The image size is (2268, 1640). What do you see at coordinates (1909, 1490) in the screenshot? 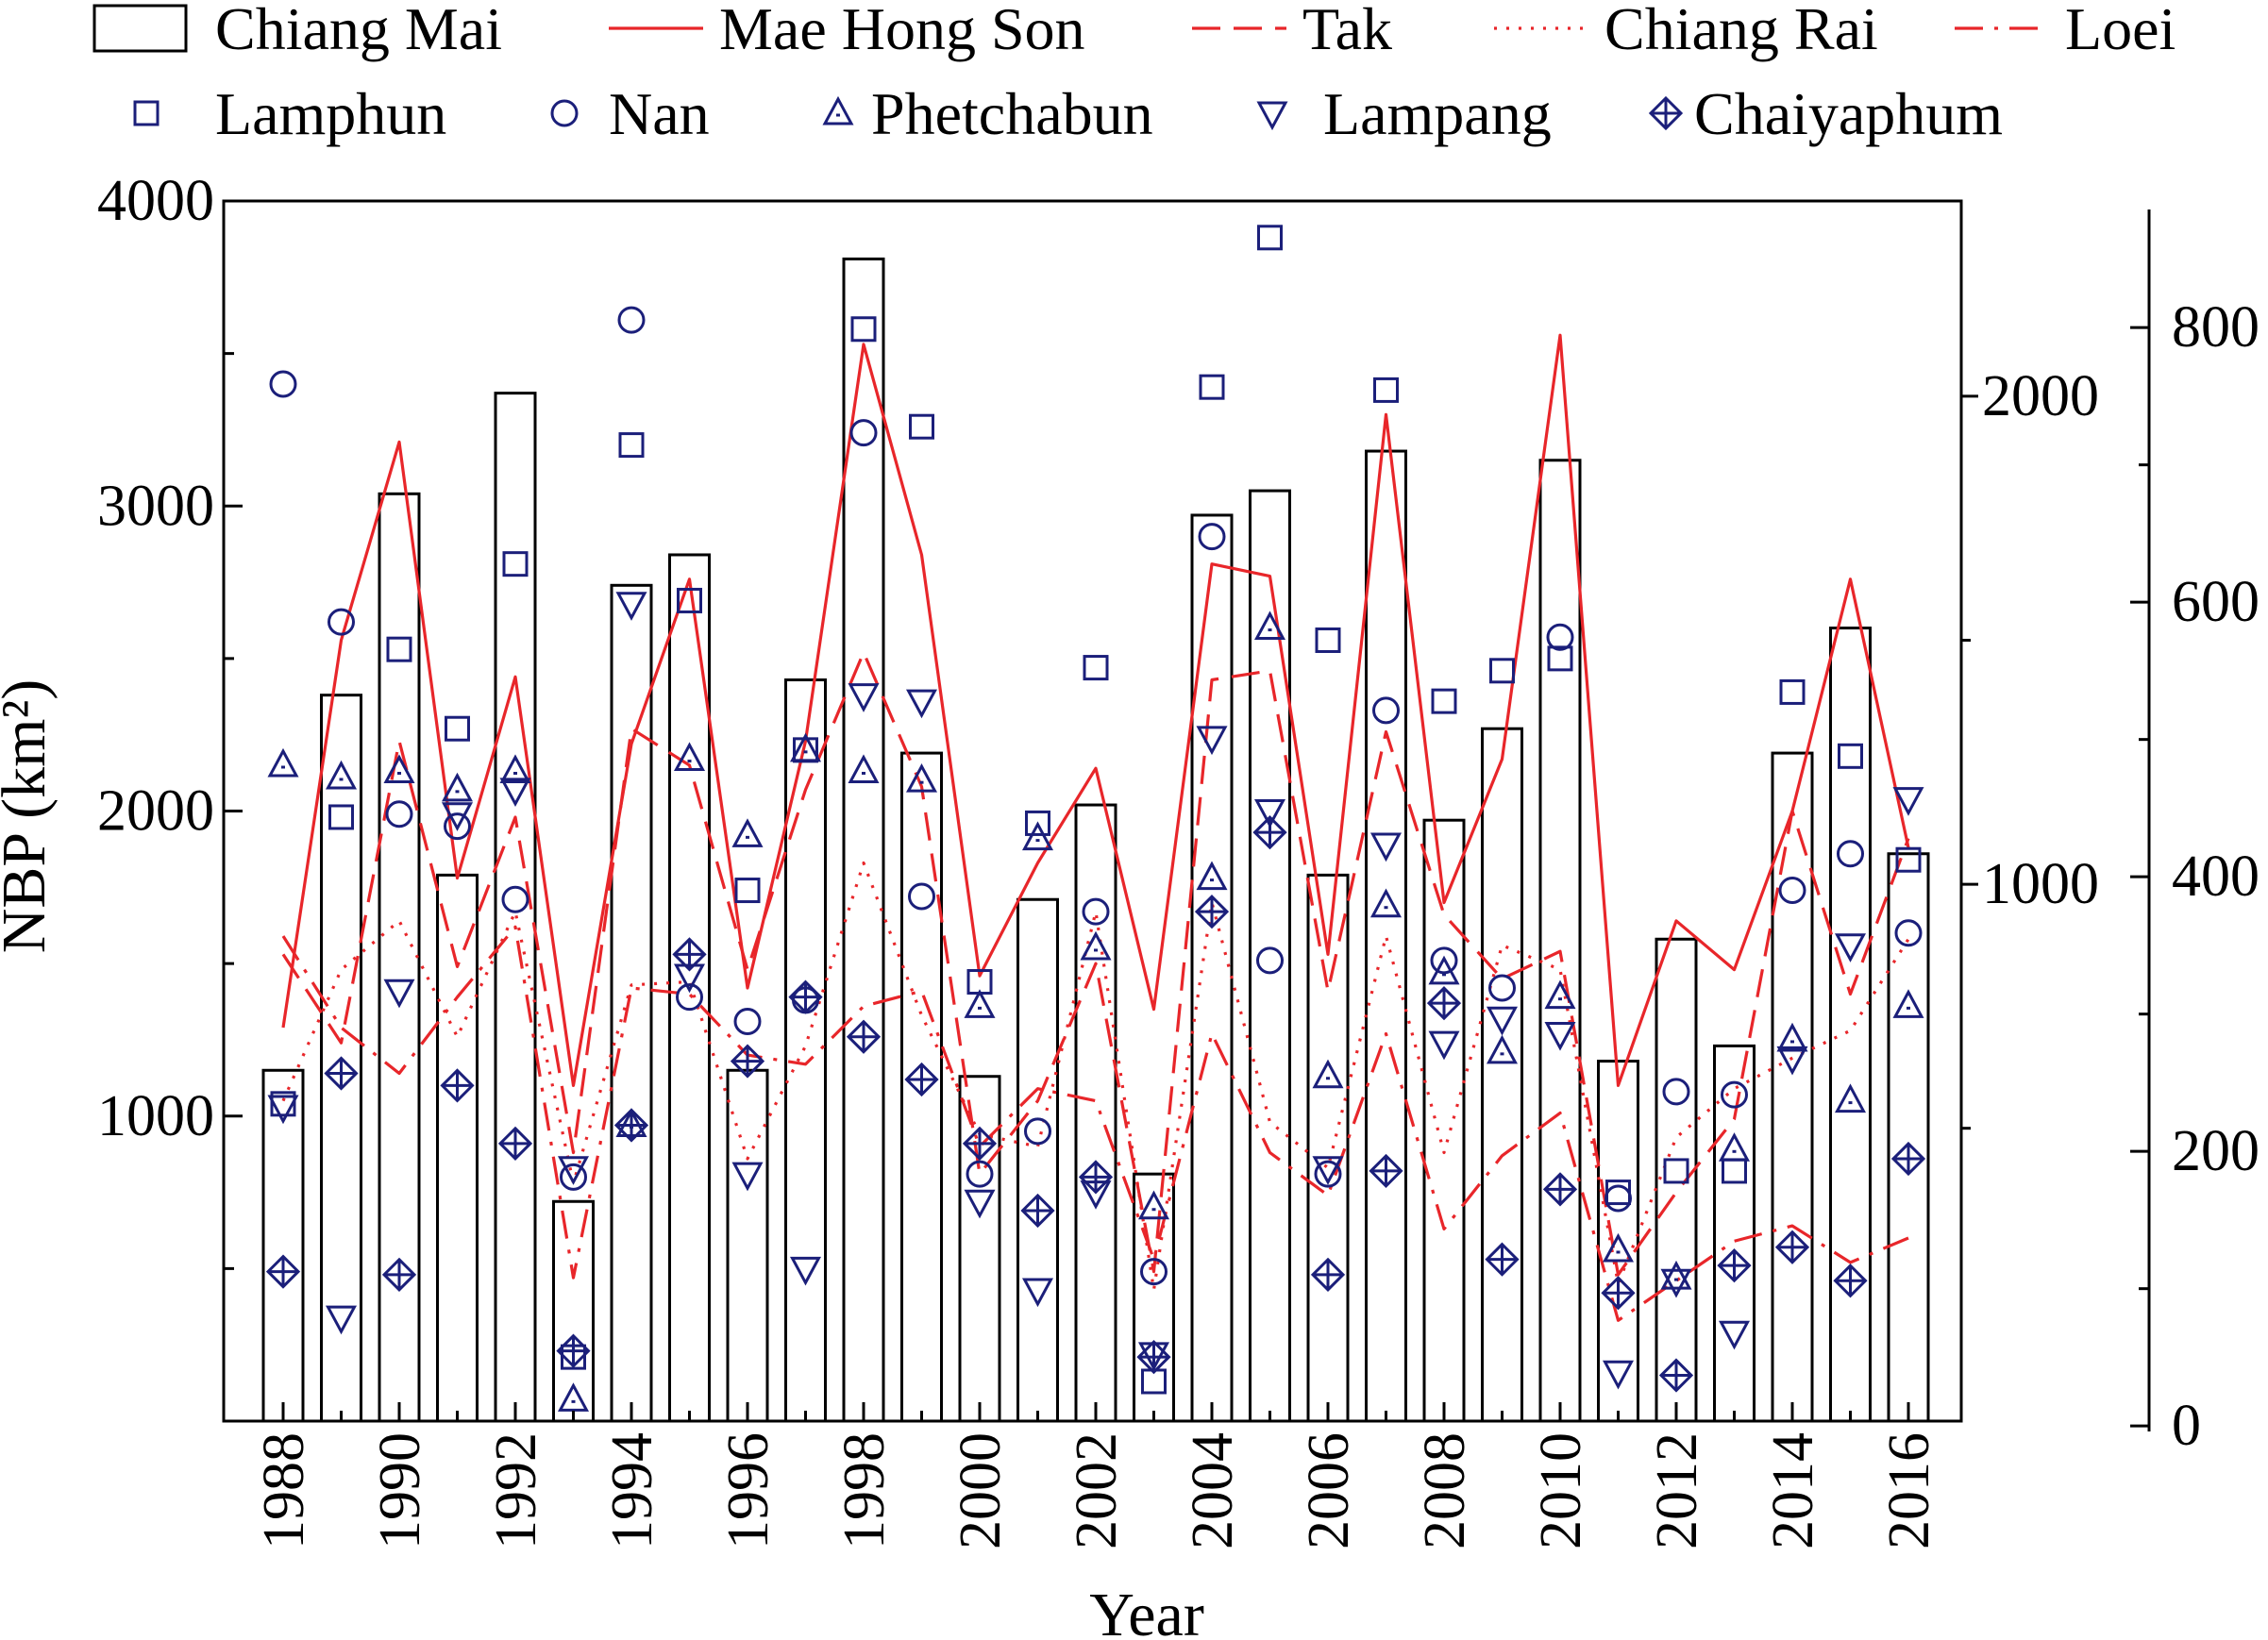
I see `x-tick-label-2016: 2016` at bounding box center [1909, 1490].